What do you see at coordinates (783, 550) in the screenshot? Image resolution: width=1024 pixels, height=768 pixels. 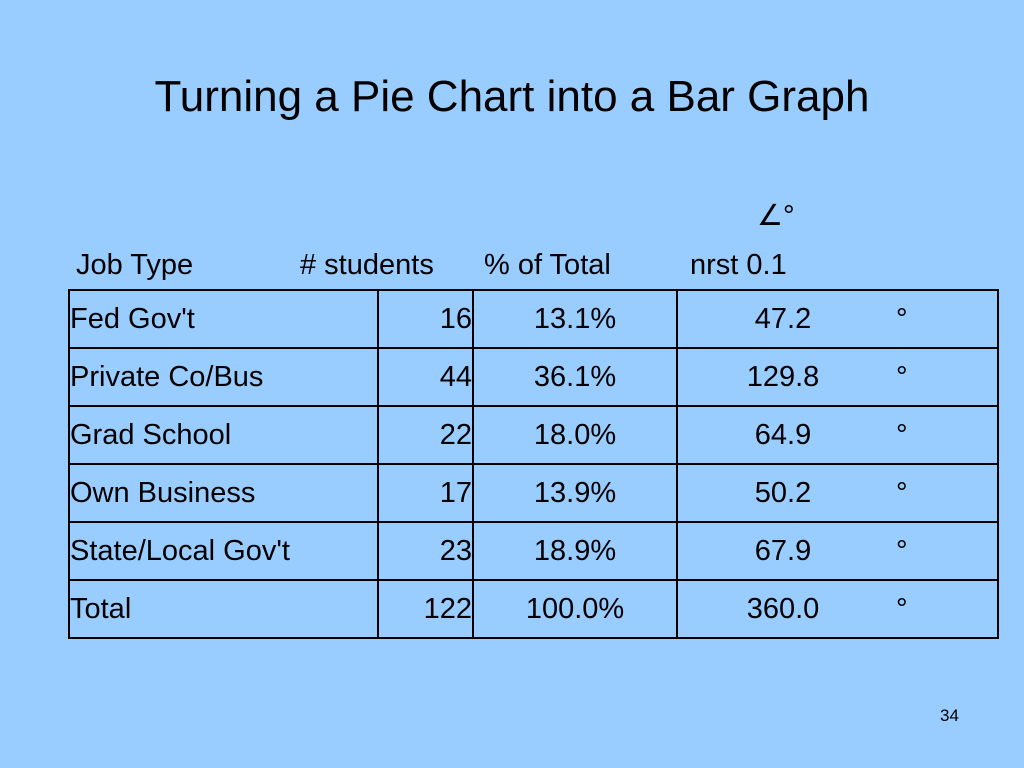 I see `degrees-value: 67.9` at bounding box center [783, 550].